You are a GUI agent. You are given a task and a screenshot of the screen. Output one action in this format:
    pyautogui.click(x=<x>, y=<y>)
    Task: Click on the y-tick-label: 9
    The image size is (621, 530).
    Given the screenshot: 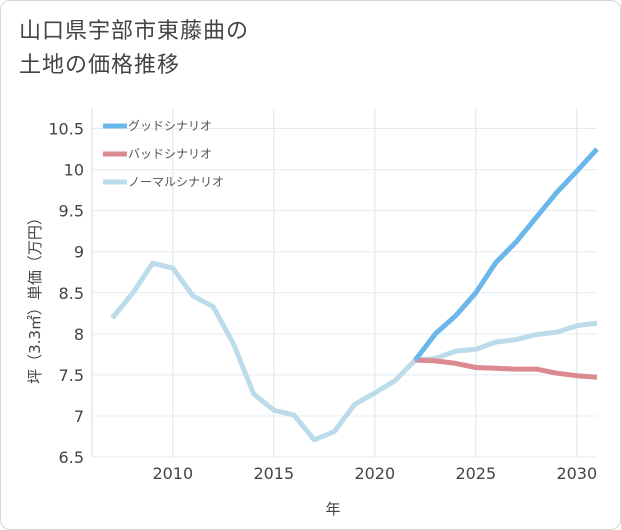 What is the action you would take?
    pyautogui.click(x=79, y=252)
    